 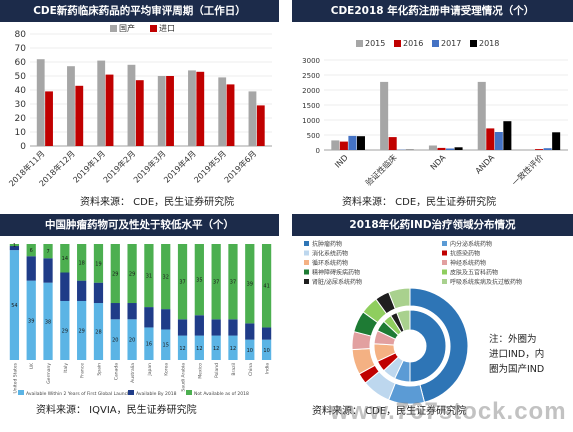 I want to click on data-label: 32, so click(x=166, y=278).